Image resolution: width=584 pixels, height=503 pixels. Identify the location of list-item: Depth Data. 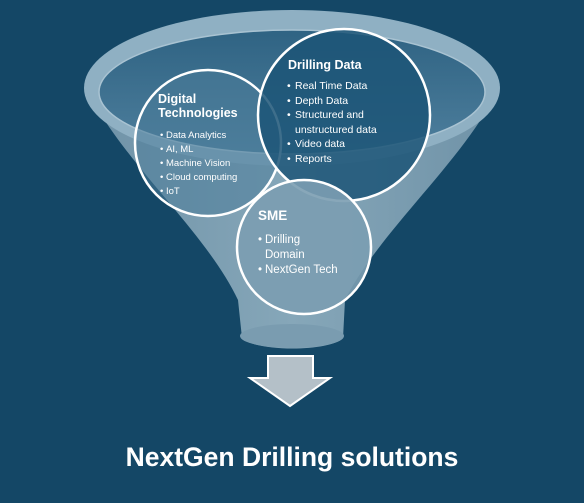
(354, 101).